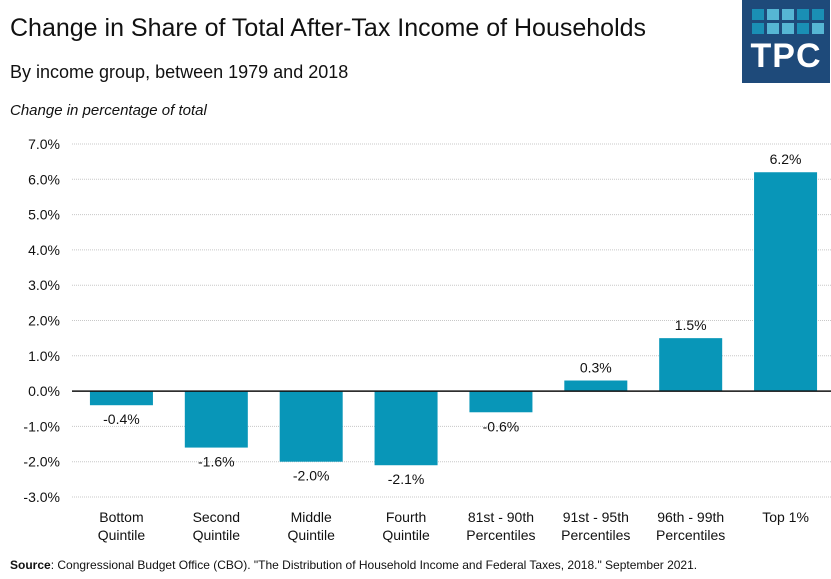  Describe the element at coordinates (121, 419) in the screenshot. I see `data-label: -0.4%` at that location.